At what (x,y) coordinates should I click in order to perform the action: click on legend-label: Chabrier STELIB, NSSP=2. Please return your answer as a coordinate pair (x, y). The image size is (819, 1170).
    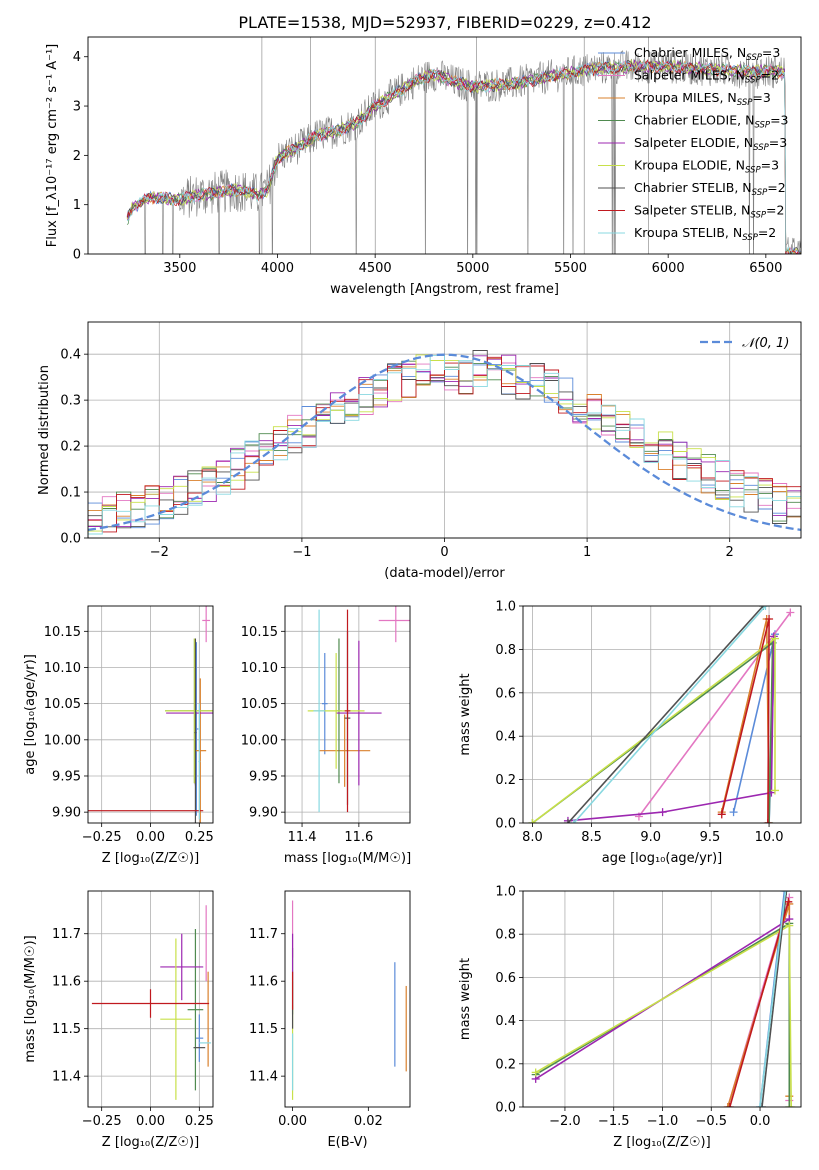
    Looking at the image, I should click on (710, 189).